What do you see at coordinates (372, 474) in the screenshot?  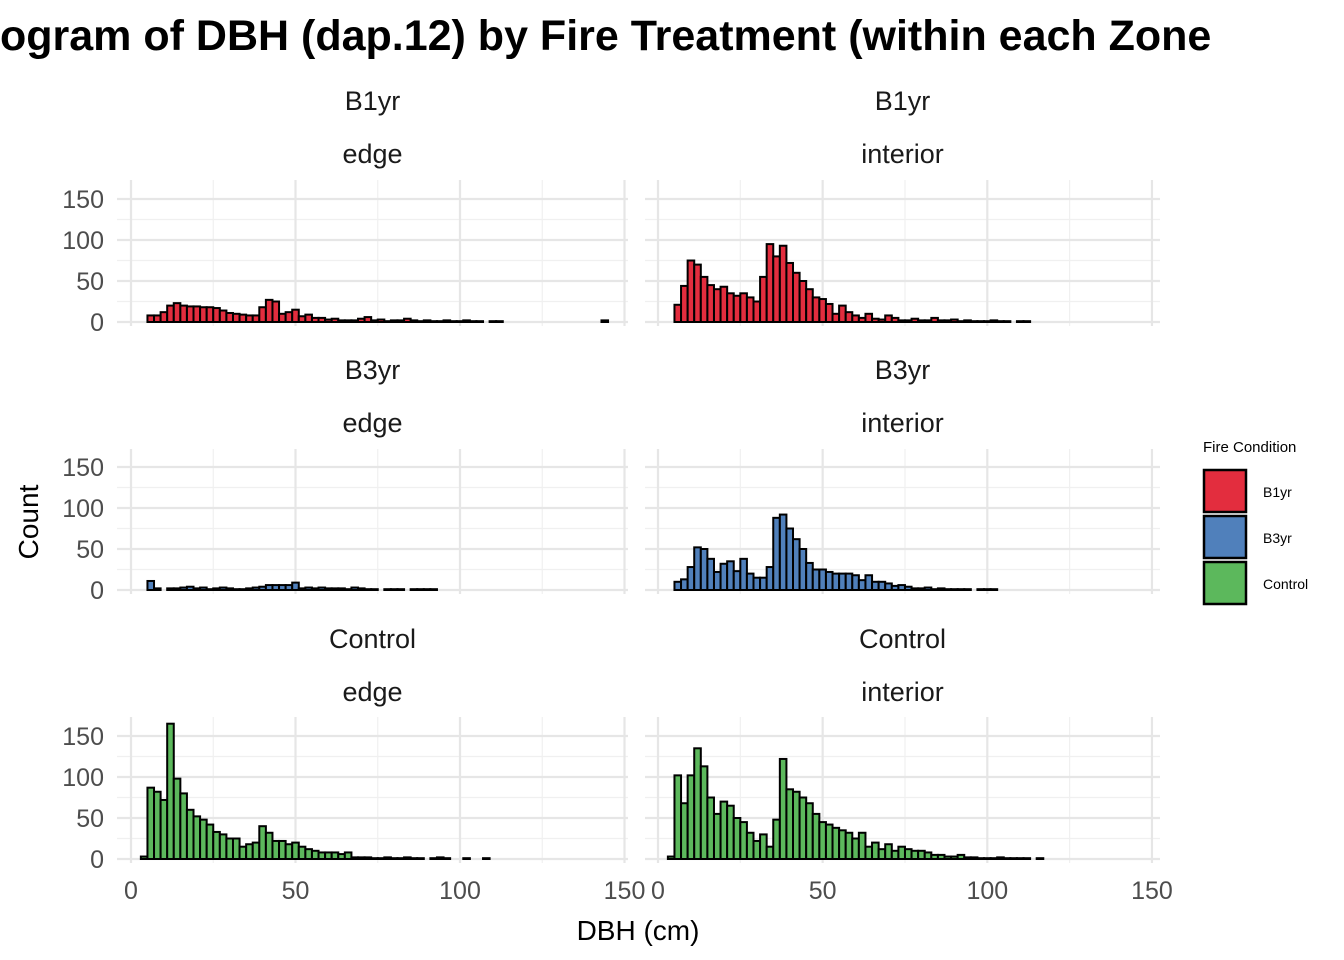 I see `facet-panel-b3yr-edge: B3yr edge` at bounding box center [372, 474].